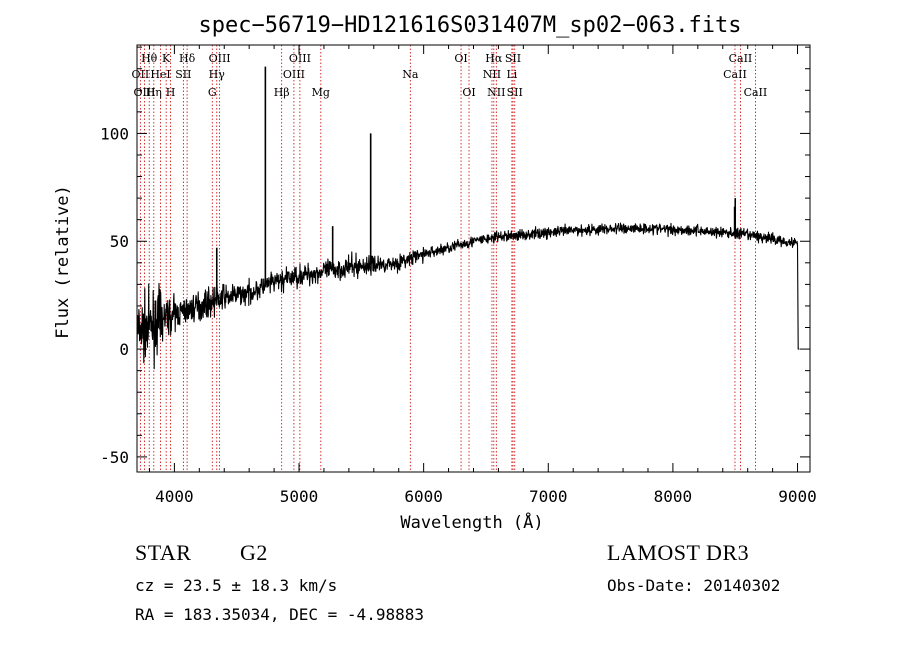 This screenshot has width=900, height=649. What do you see at coordinates (511, 74) in the screenshot?
I see `line-label: Li` at bounding box center [511, 74].